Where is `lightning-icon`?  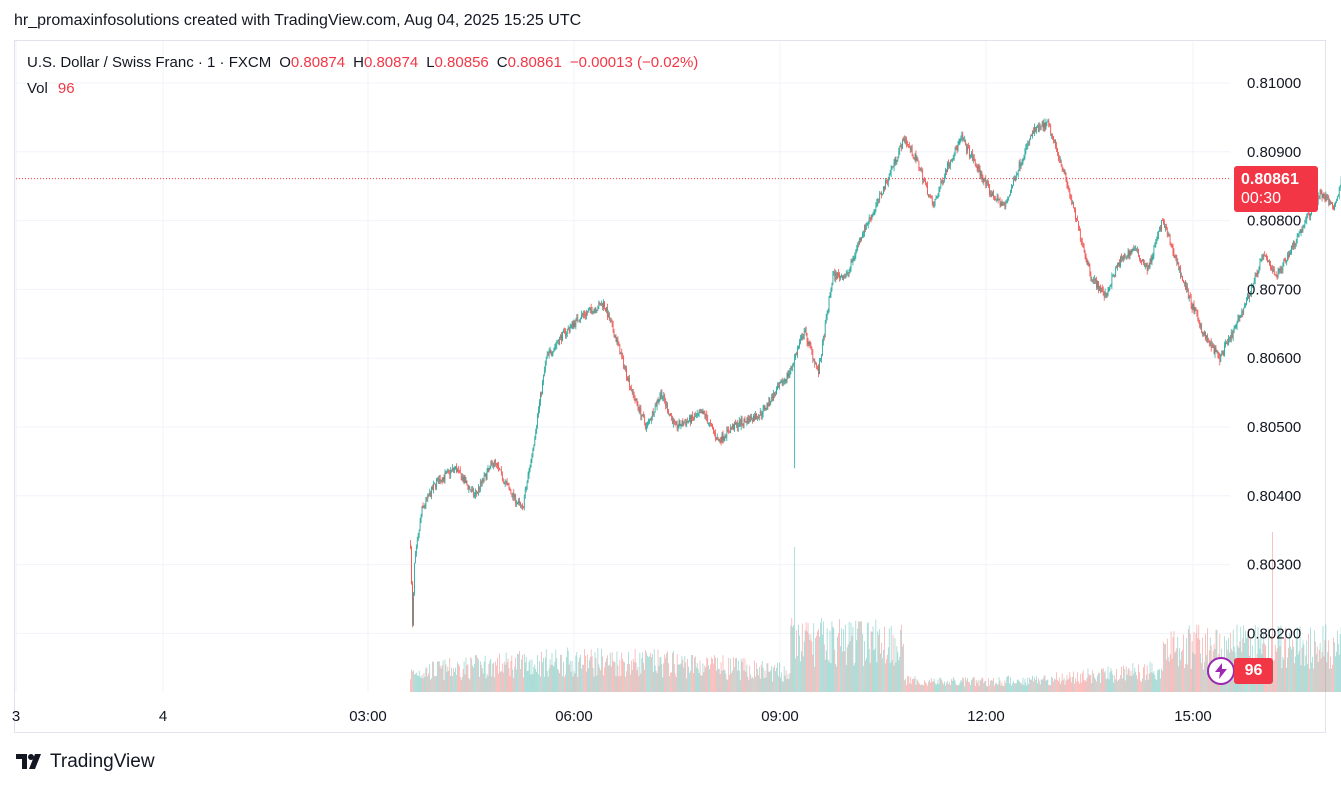
lightning-icon is located at coordinates (1221, 671).